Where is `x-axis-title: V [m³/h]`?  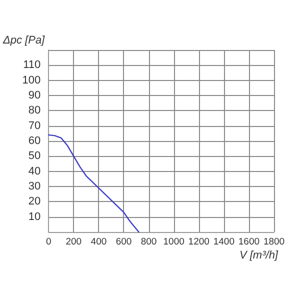
x-axis-title: V [m³/h] is located at coordinates (259, 256).